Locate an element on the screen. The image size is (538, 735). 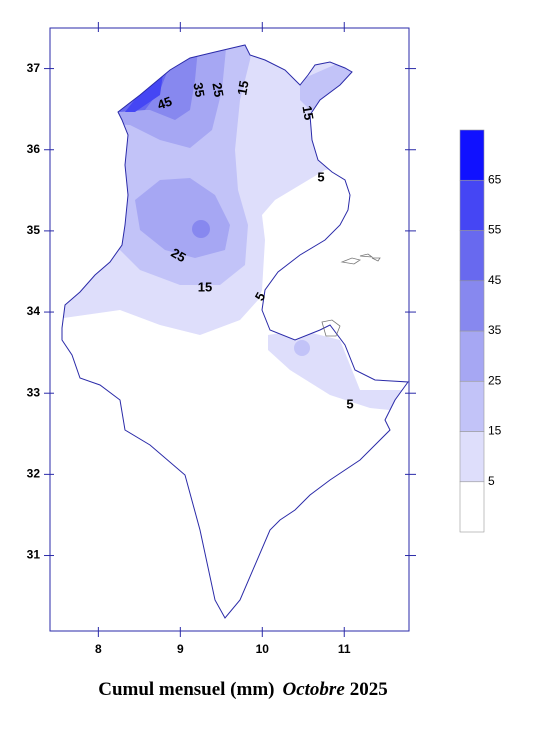
legend-label: 55 is located at coordinates (495, 230).